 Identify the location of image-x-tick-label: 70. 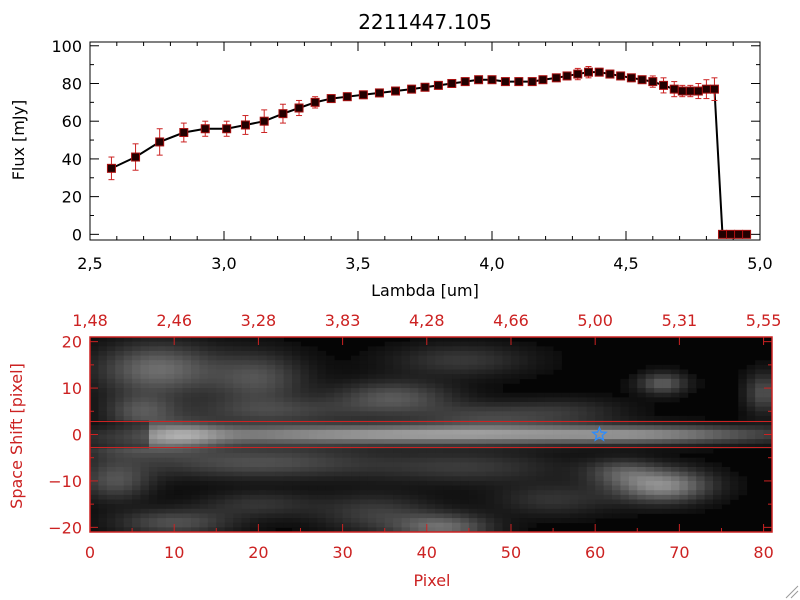
(679, 552).